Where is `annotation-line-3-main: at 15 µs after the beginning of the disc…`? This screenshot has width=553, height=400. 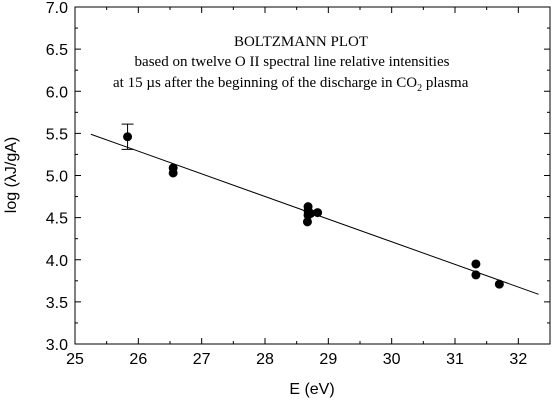 annotation-line-3-main: at 15 µs after the beginning of the disc… is located at coordinates (265, 83).